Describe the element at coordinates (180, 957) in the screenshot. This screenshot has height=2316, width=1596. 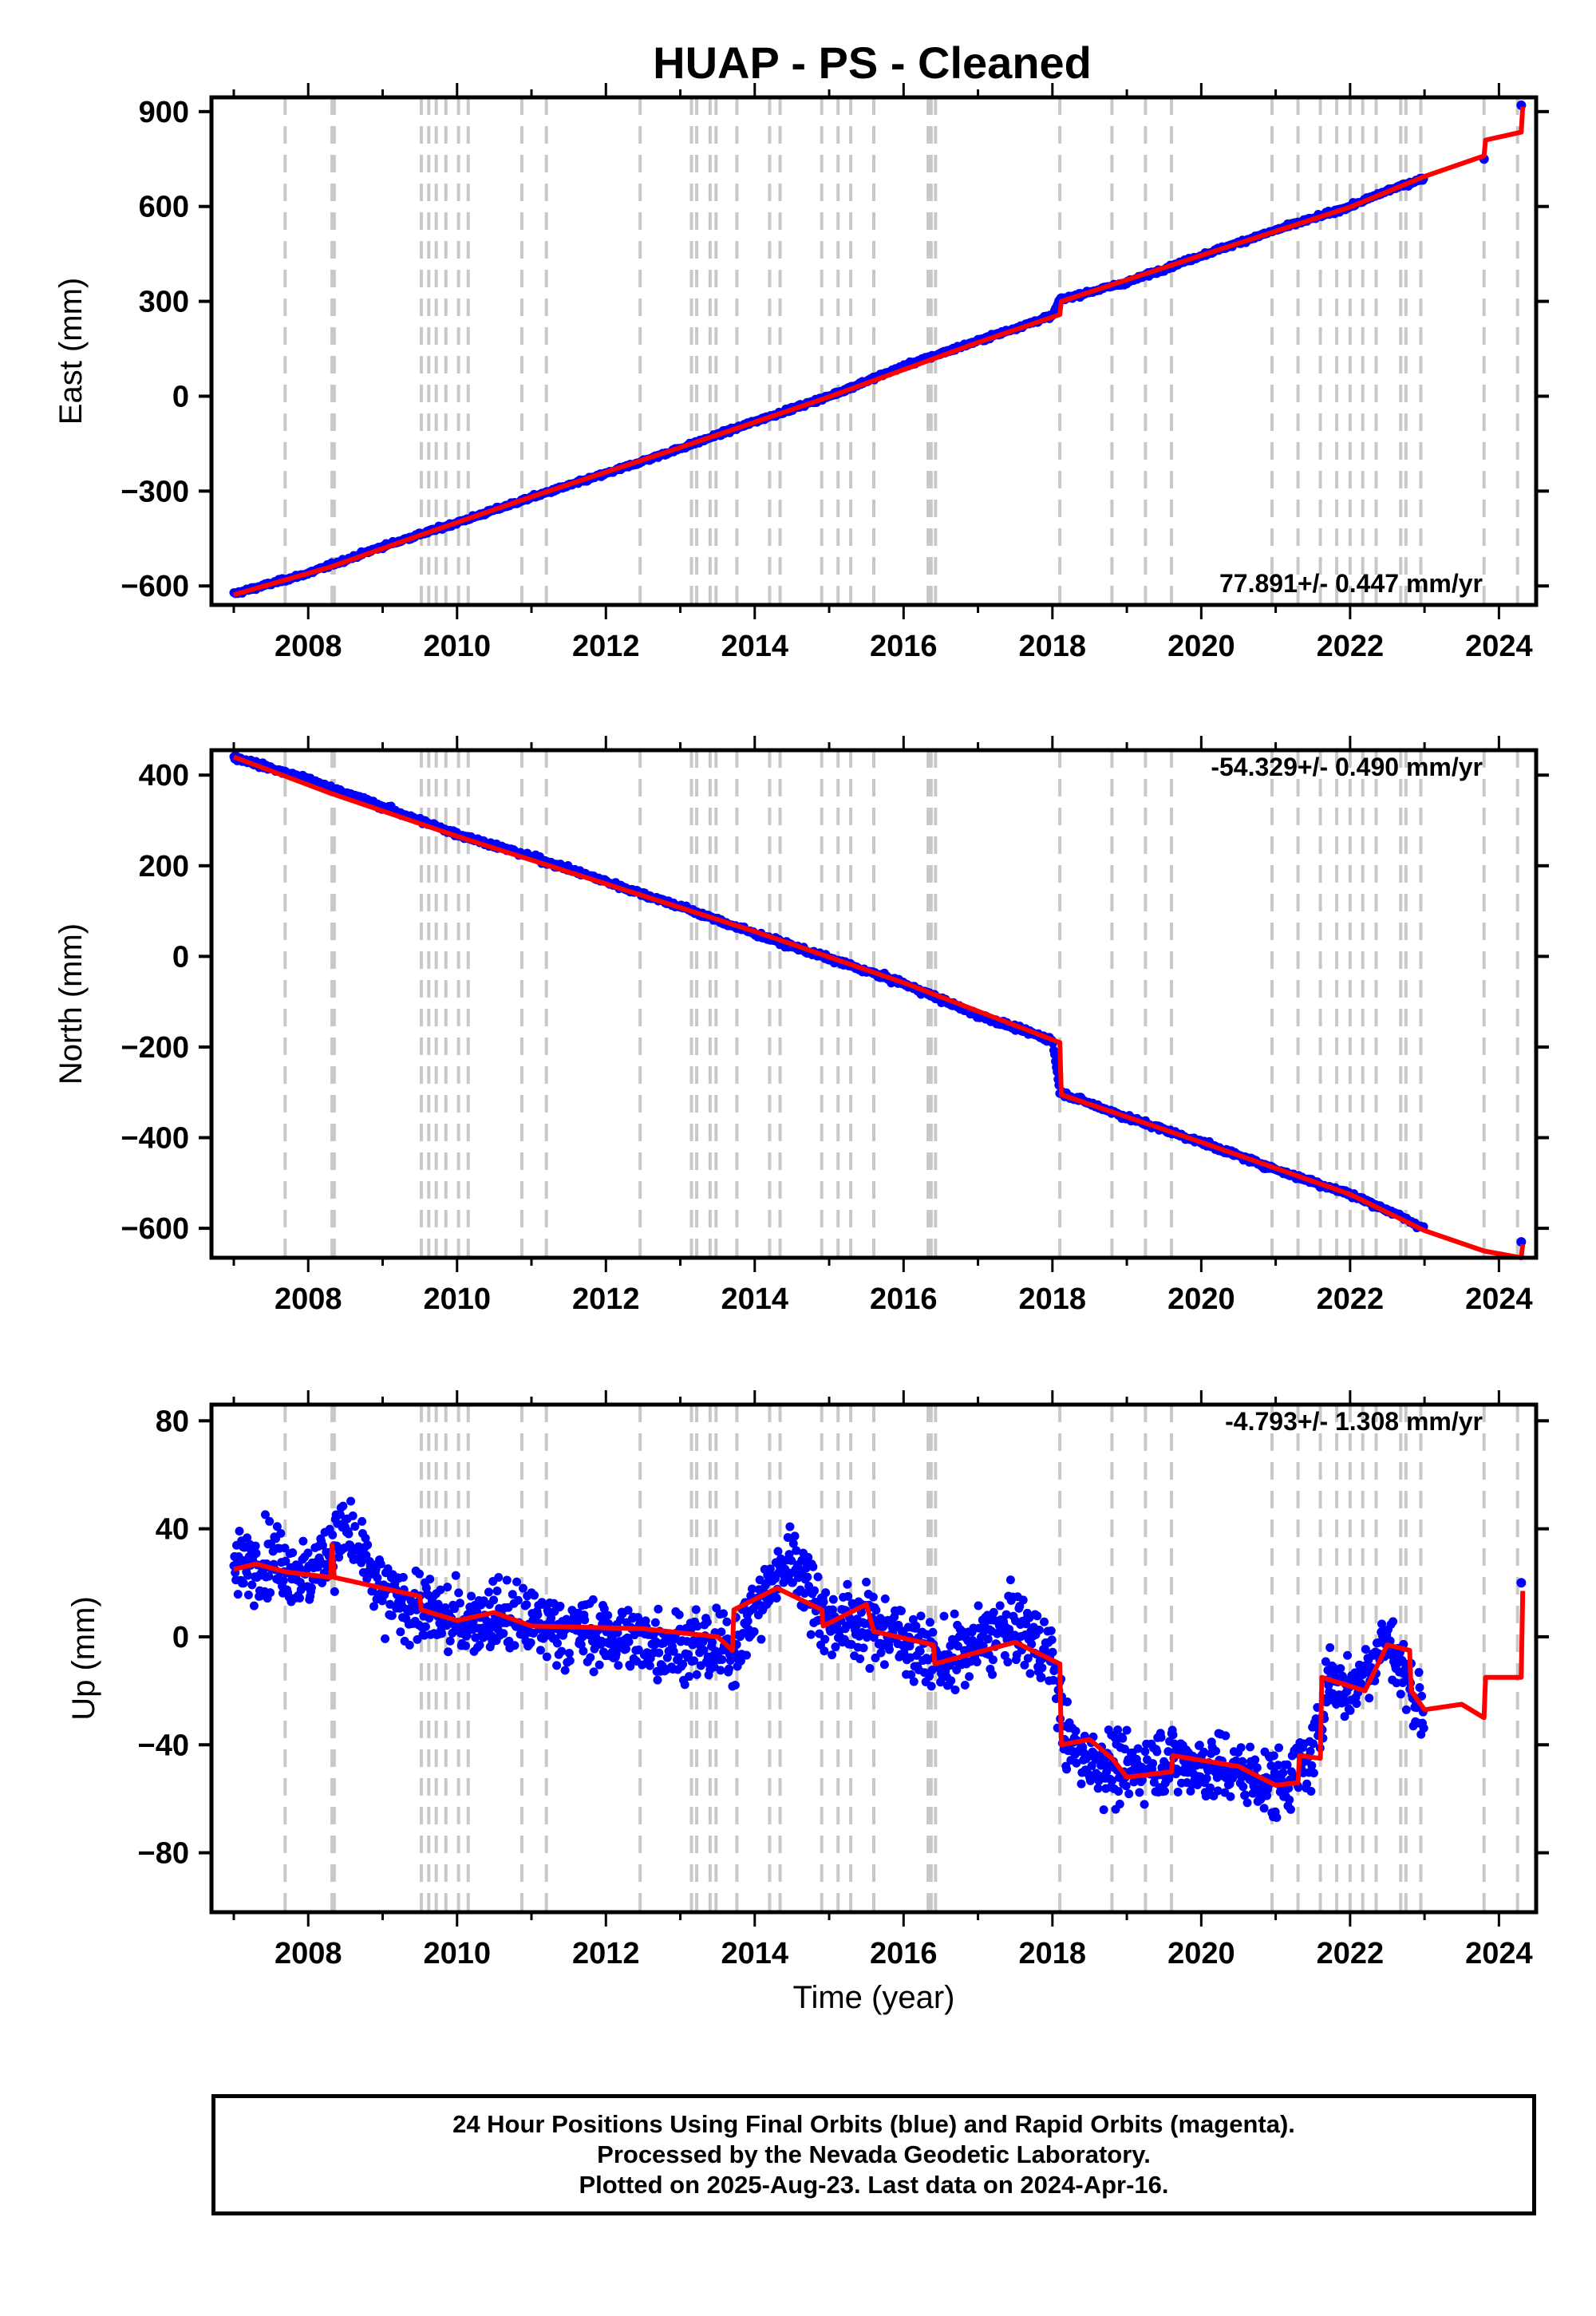
I see `y-tick-label: 0` at that location.